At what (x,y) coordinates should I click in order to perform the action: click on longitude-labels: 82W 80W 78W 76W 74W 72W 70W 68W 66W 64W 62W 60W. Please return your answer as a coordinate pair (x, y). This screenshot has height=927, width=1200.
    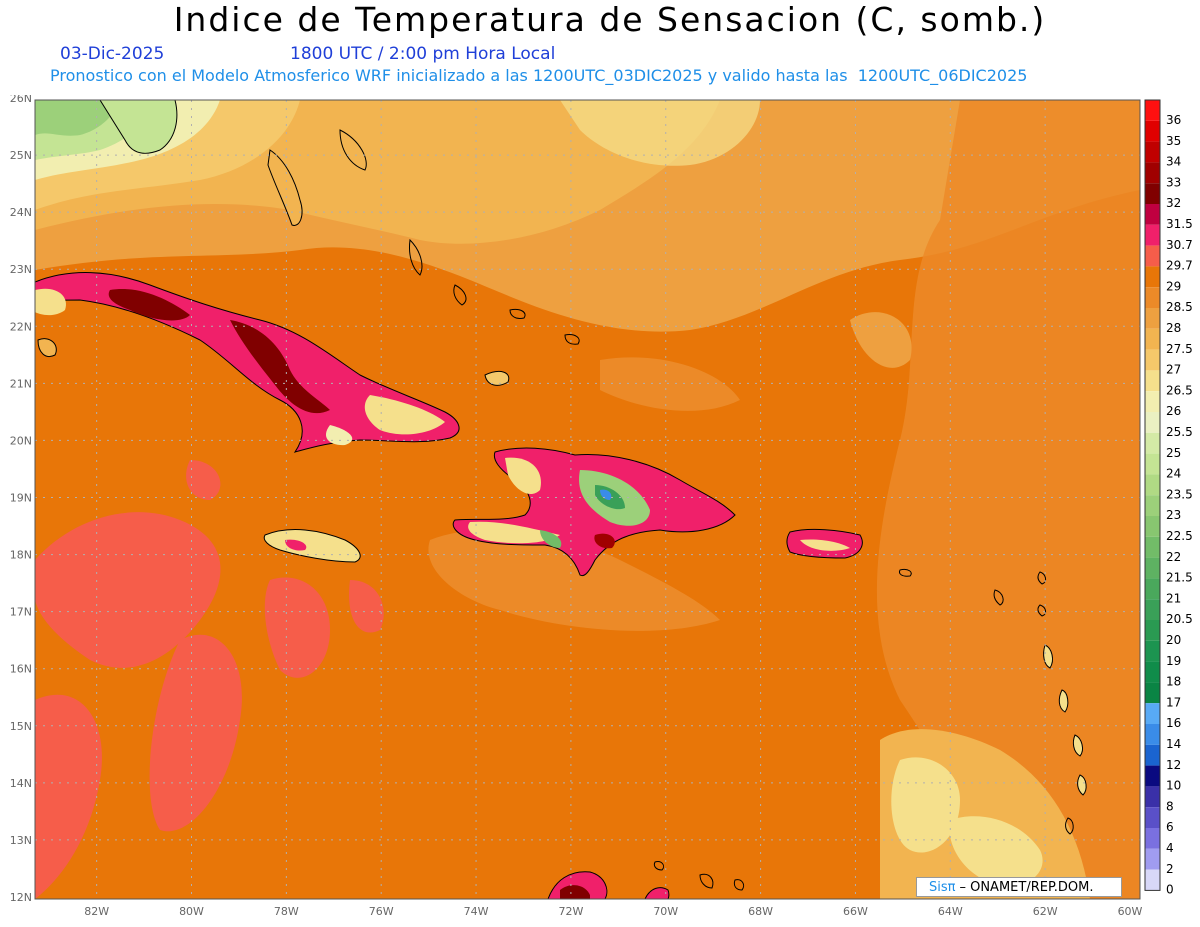
    Looking at the image, I should click on (613, 911).